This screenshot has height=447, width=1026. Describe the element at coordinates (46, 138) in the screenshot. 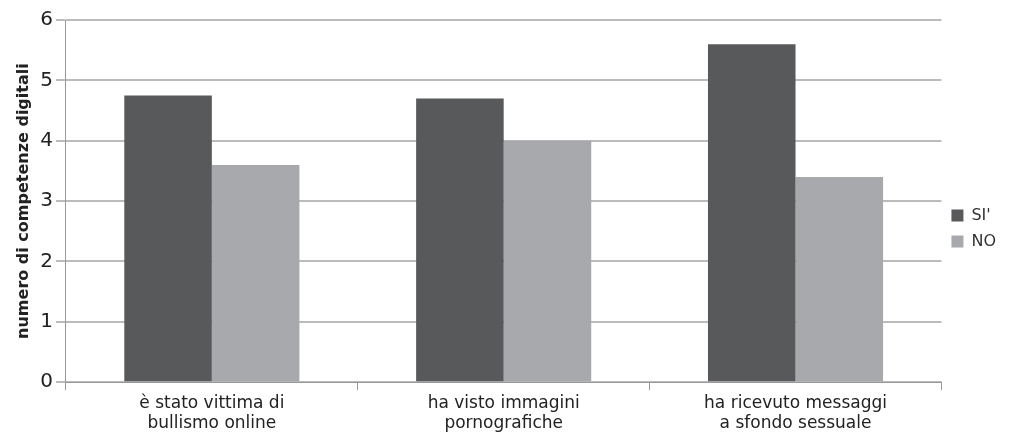

I see `y-tick-label: 4` at that location.